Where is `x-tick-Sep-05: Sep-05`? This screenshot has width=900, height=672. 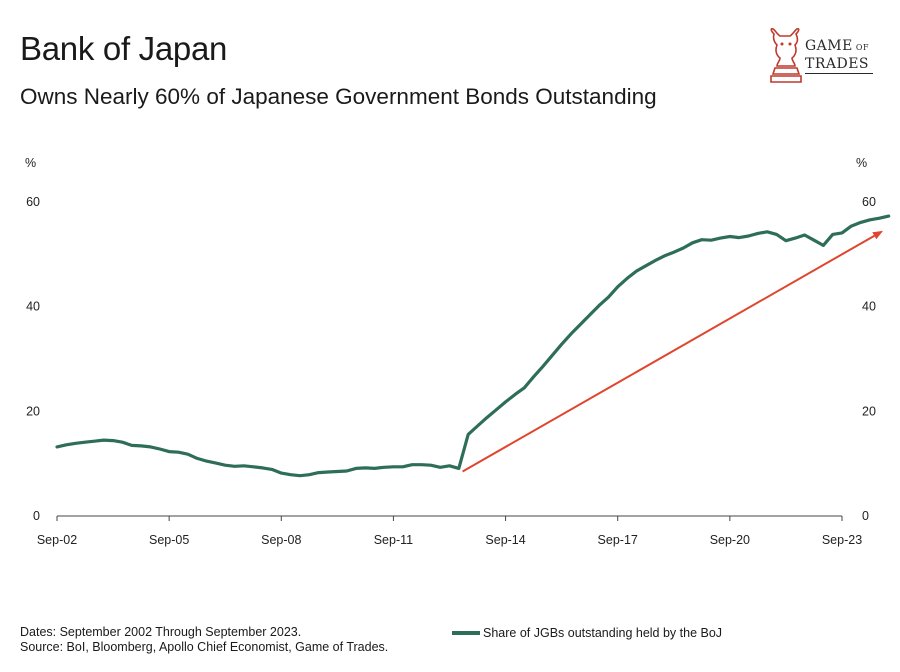 x-tick-Sep-05: Sep-05 is located at coordinates (169, 540).